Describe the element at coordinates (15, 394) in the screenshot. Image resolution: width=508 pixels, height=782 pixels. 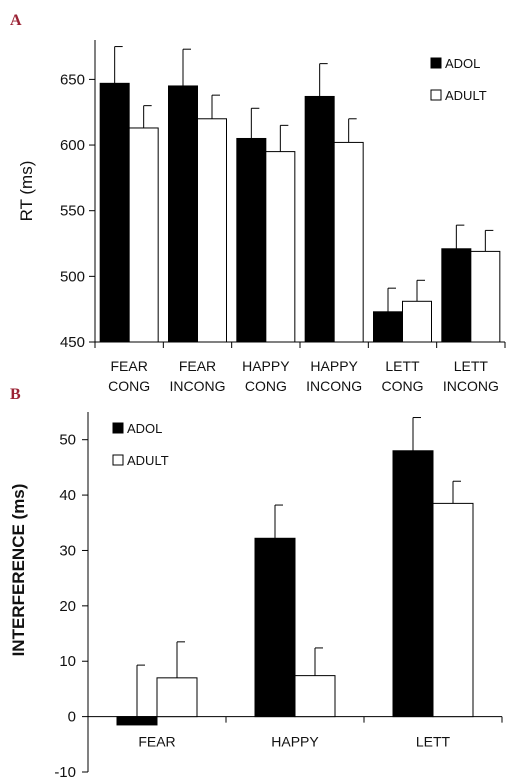
I see `panel-label-b: B` at that location.